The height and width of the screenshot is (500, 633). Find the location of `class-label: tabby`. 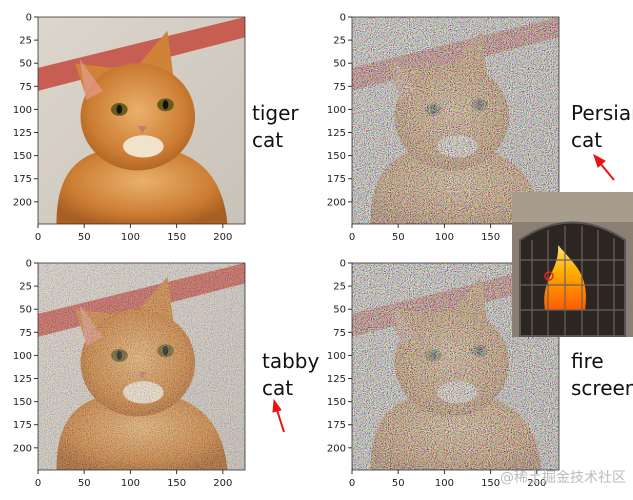

class-label: tabby is located at coordinates (290, 361).